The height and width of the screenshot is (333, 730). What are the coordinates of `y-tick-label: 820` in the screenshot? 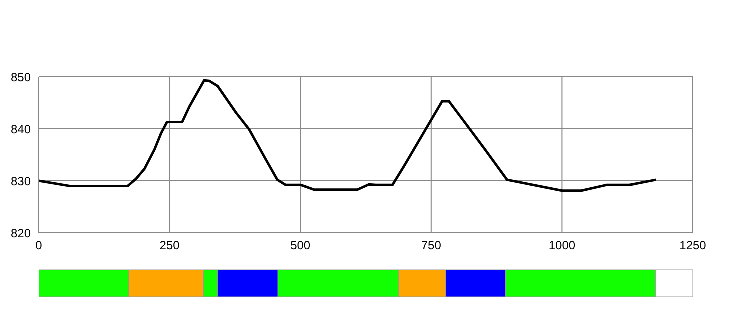 It's located at (21, 233).